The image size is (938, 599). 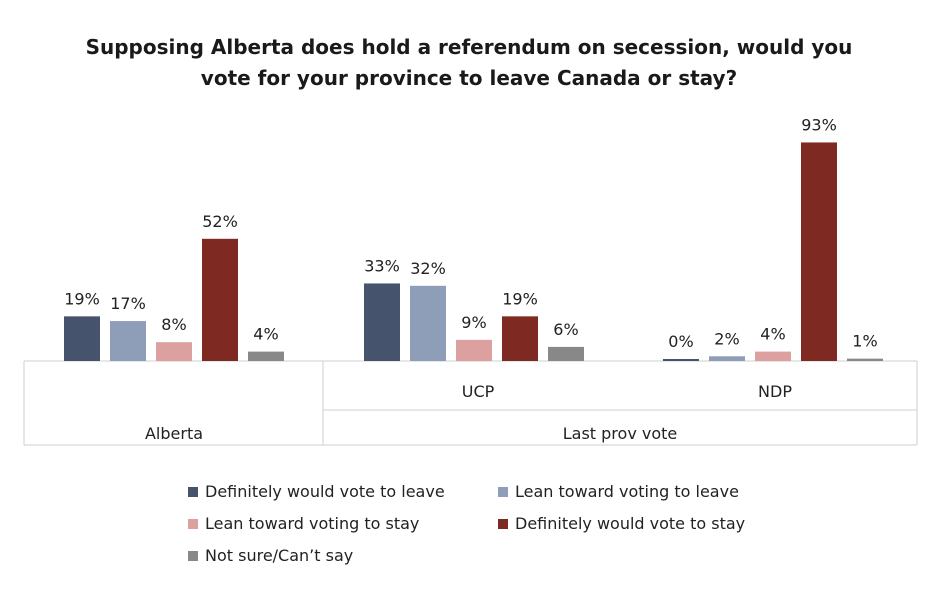 What do you see at coordinates (382, 265) in the screenshot?
I see `data-label: 33%` at bounding box center [382, 265].